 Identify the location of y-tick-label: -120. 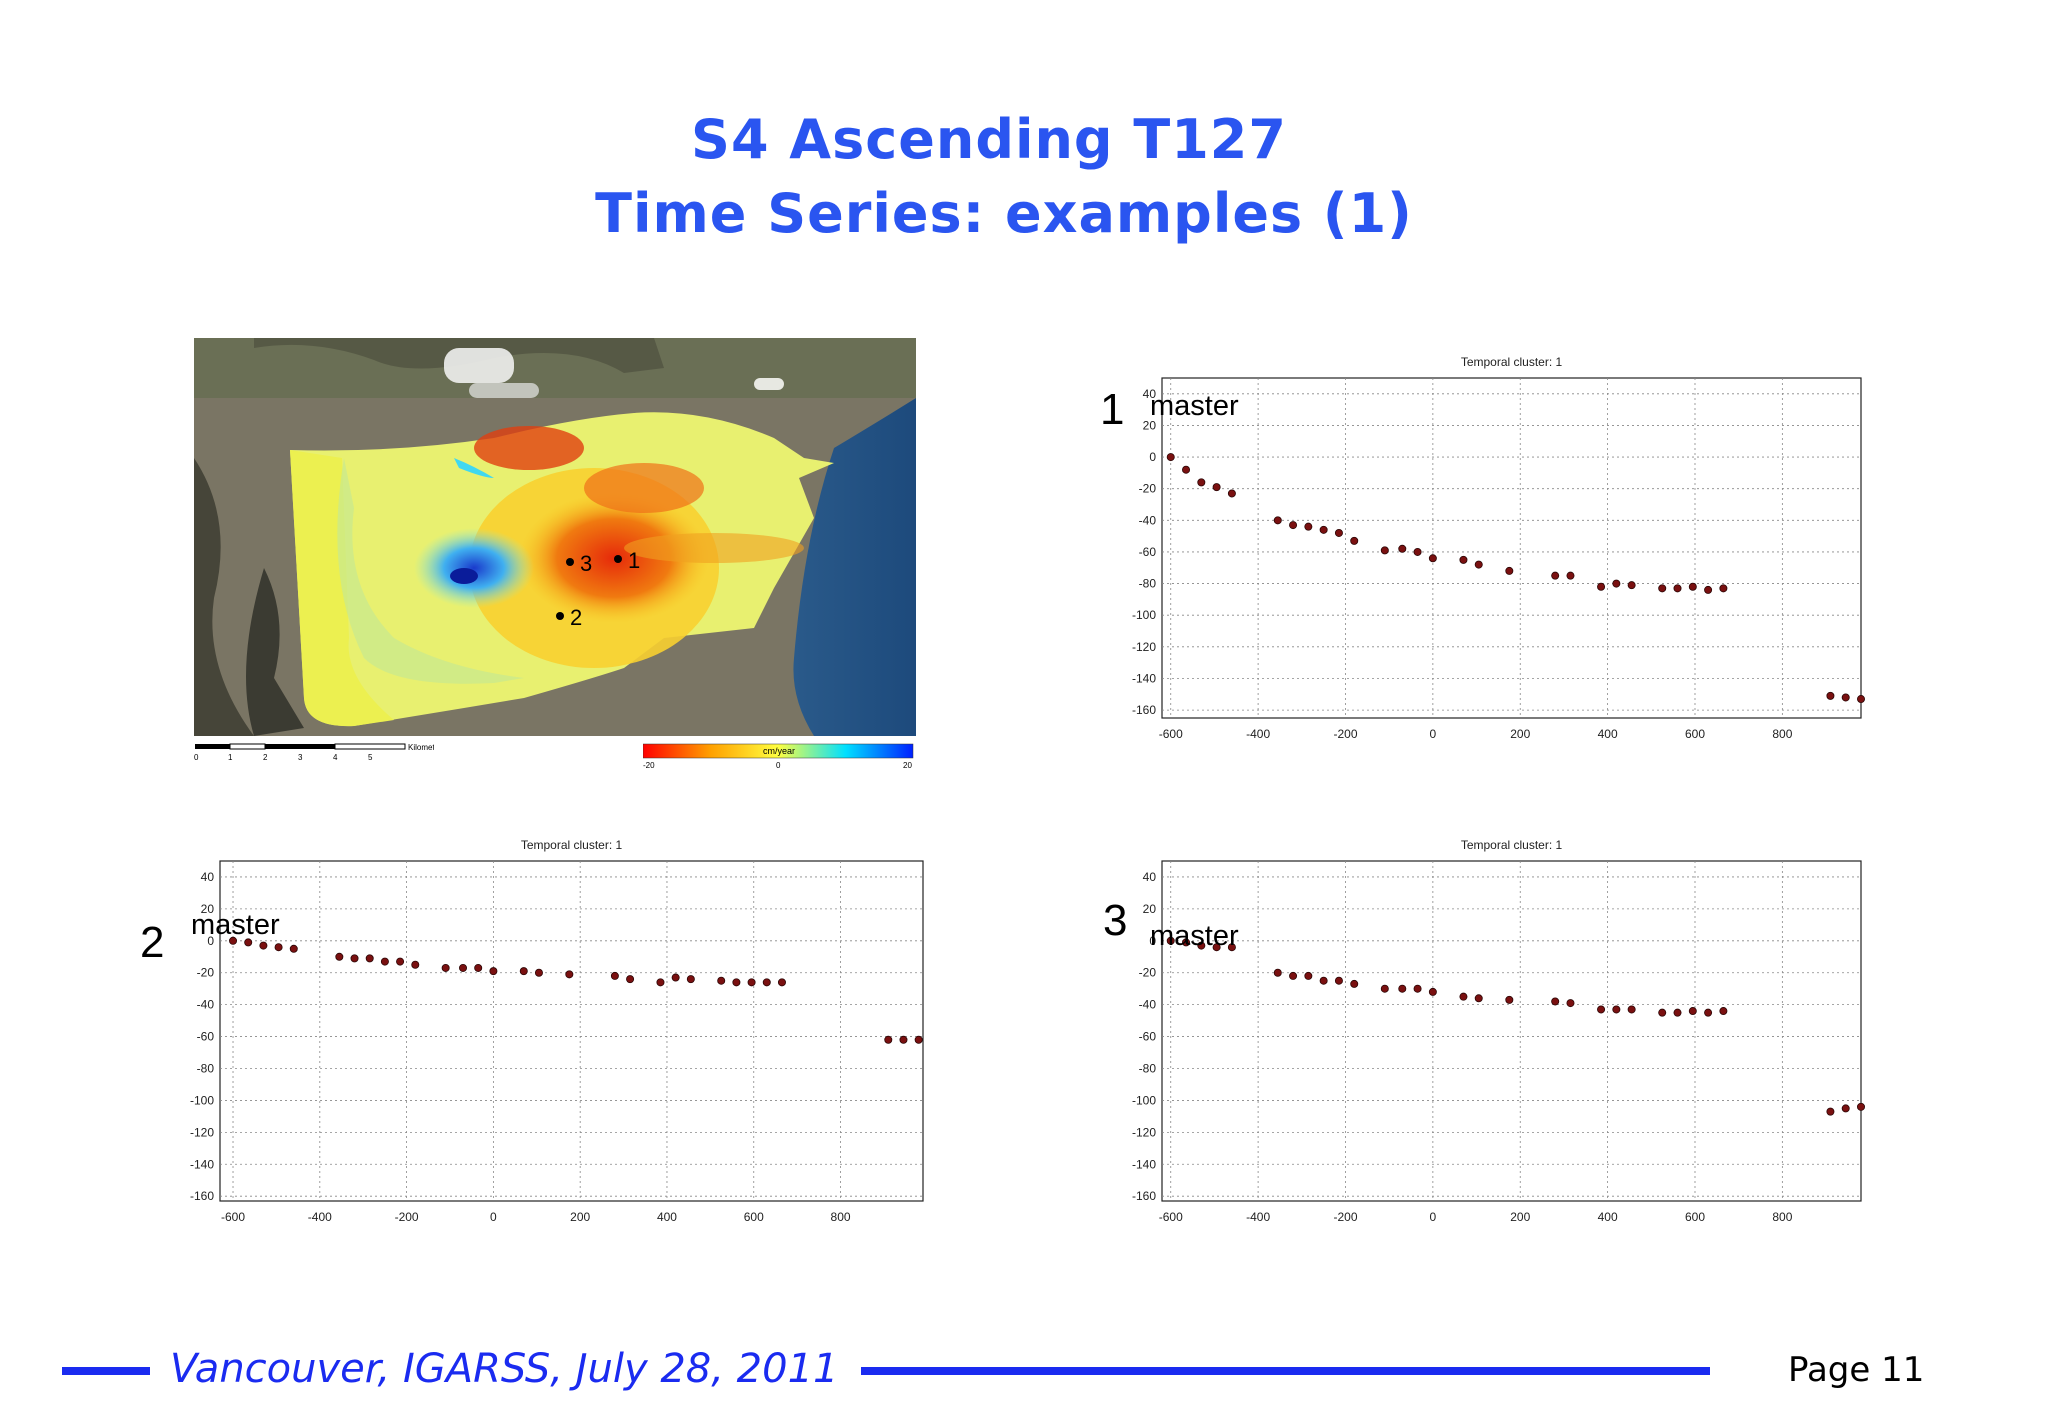
(1144, 1132).